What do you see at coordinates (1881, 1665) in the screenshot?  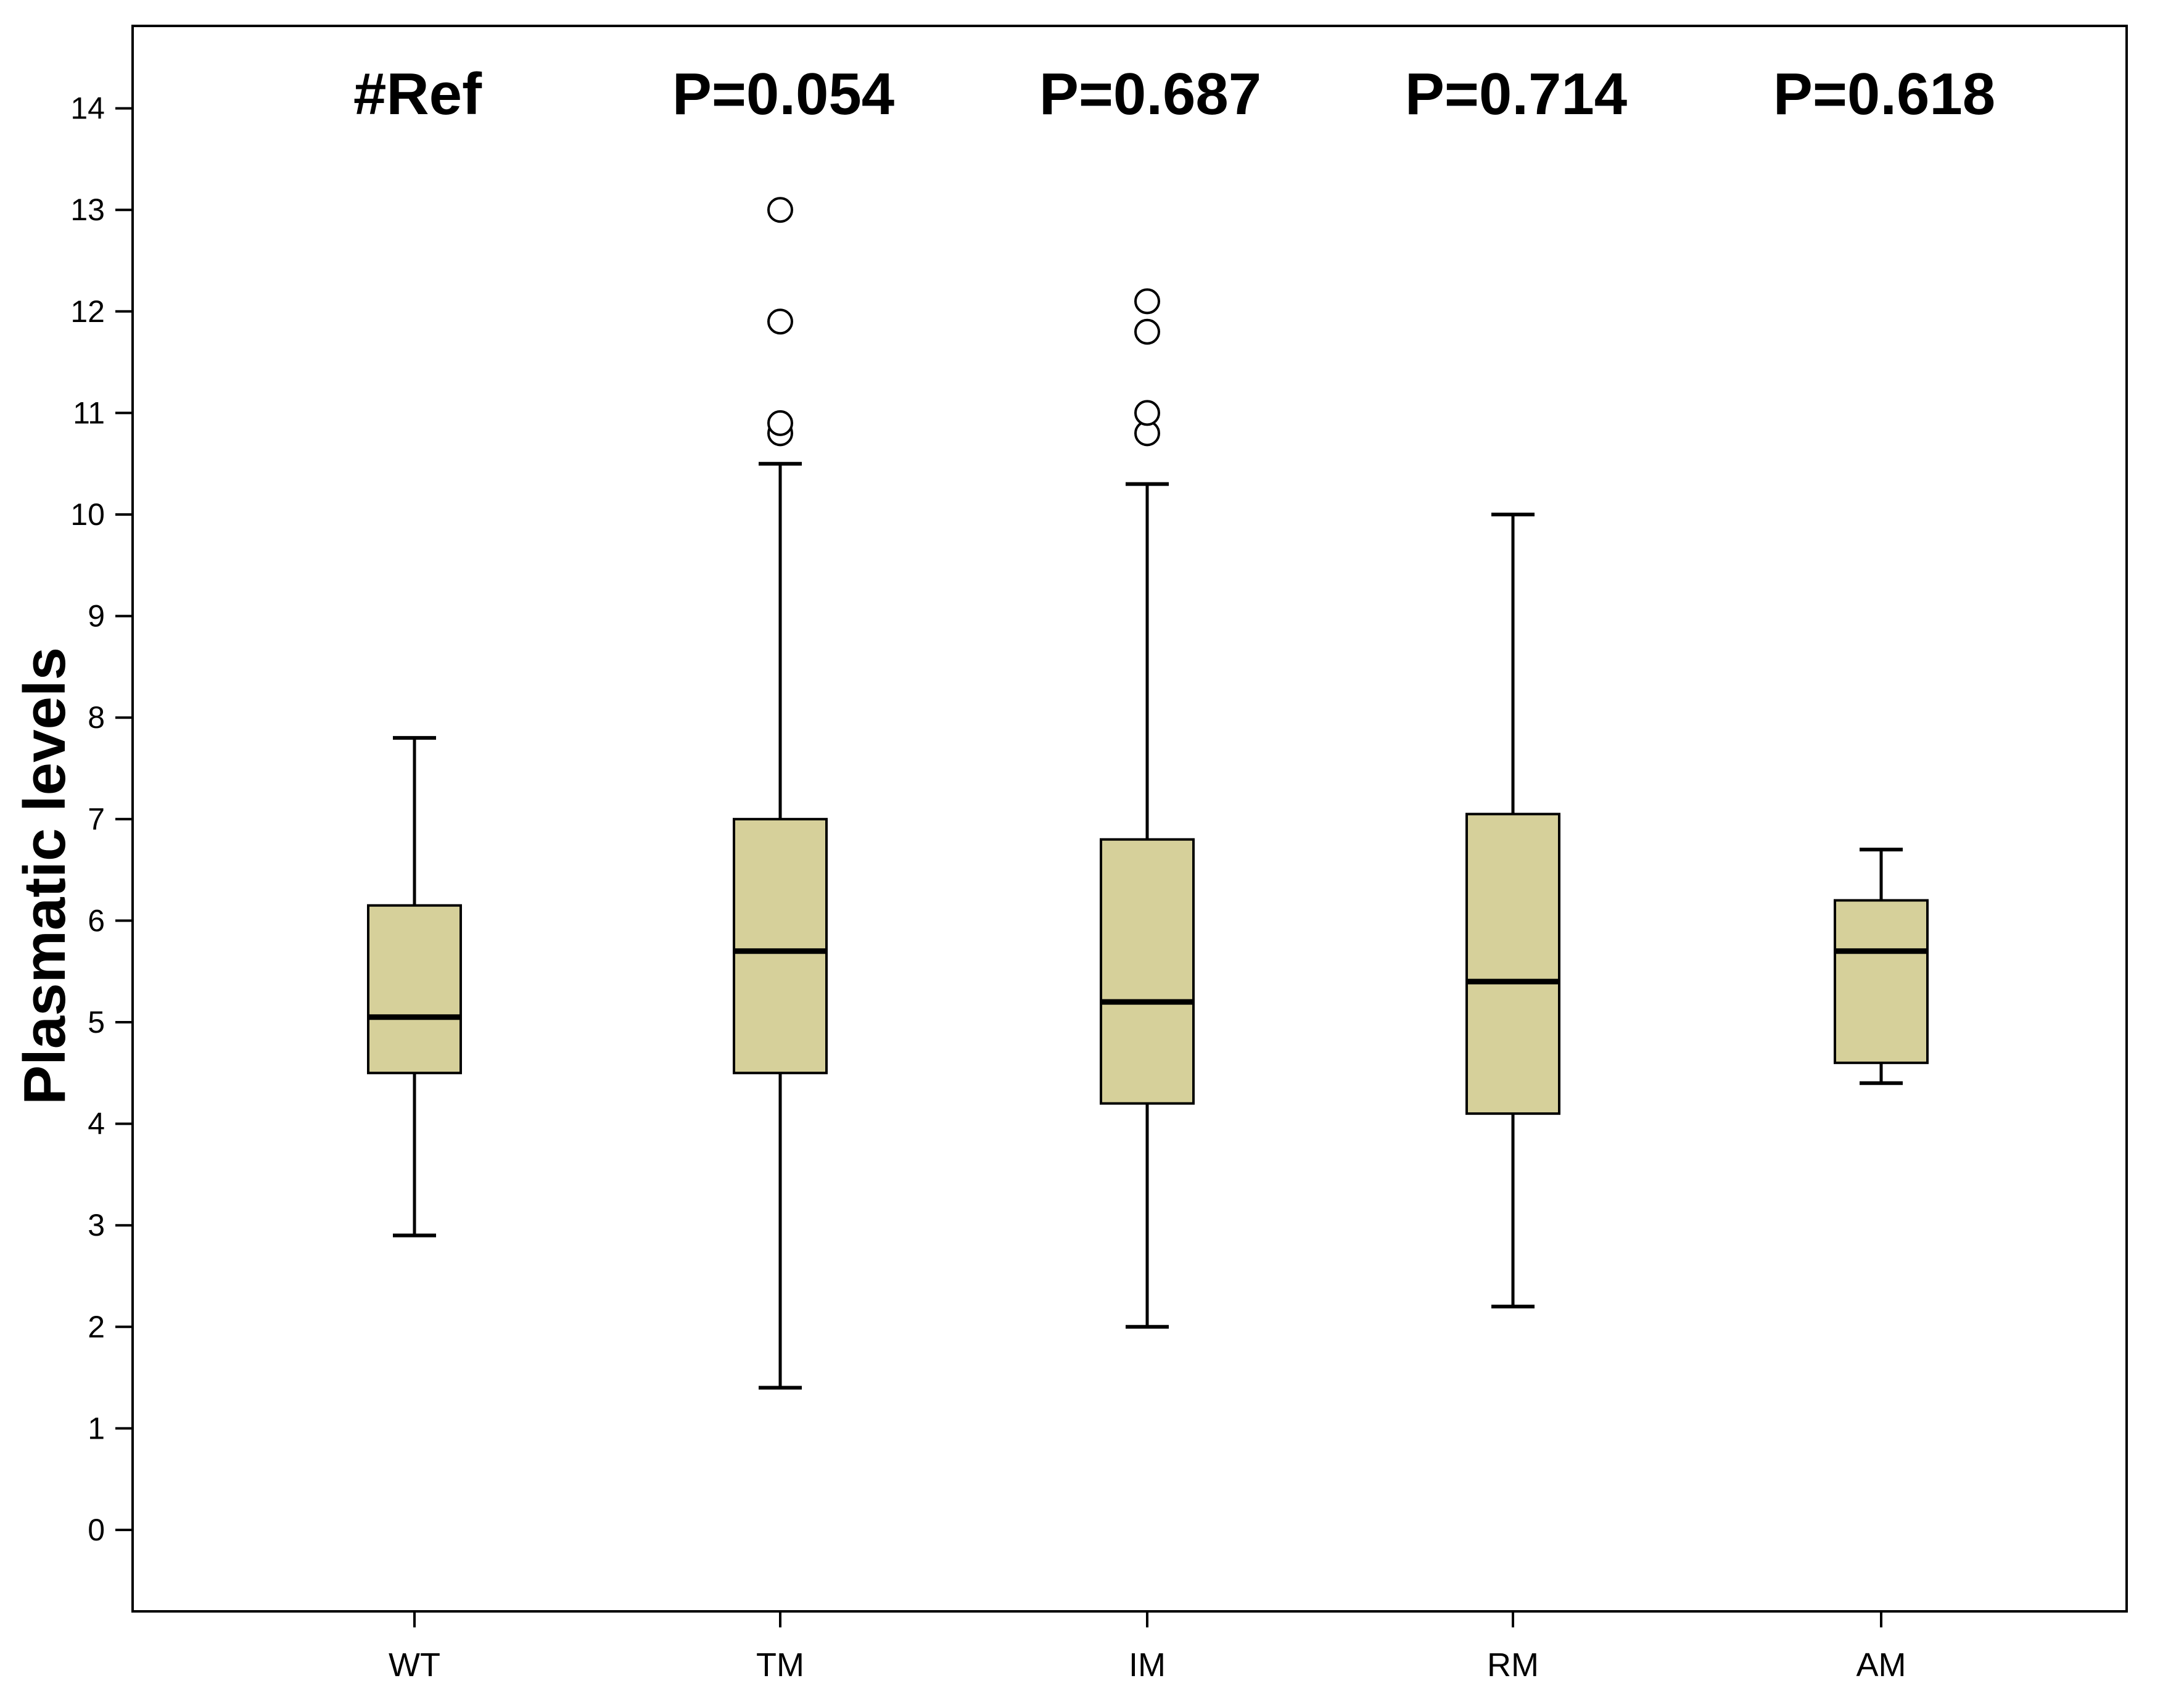 I see `x-category-label: AM` at bounding box center [1881, 1665].